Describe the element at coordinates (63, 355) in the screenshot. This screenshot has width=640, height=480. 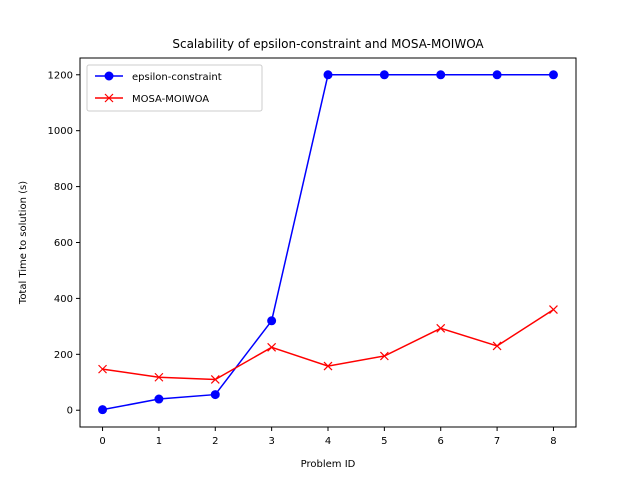
I see `y-tick-label: 200` at that location.